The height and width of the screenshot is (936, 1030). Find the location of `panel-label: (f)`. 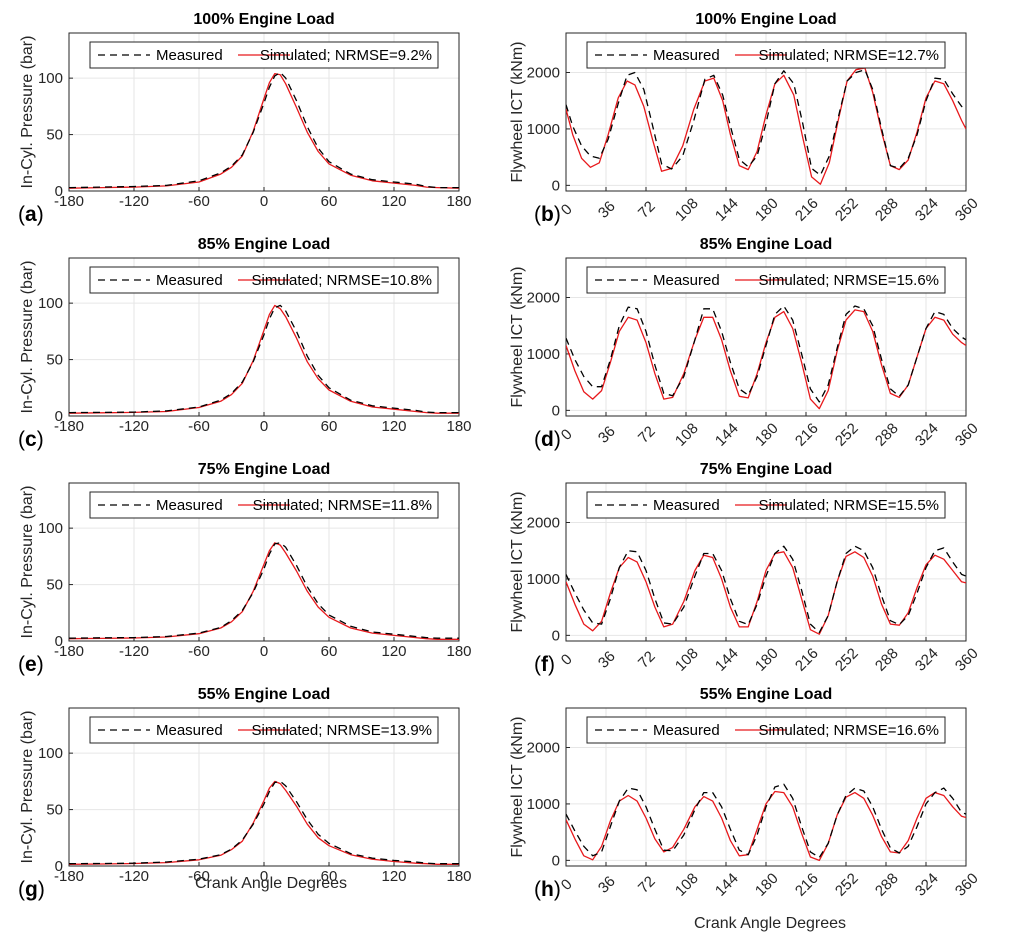

panel-label: (f) is located at coordinates (544, 664).